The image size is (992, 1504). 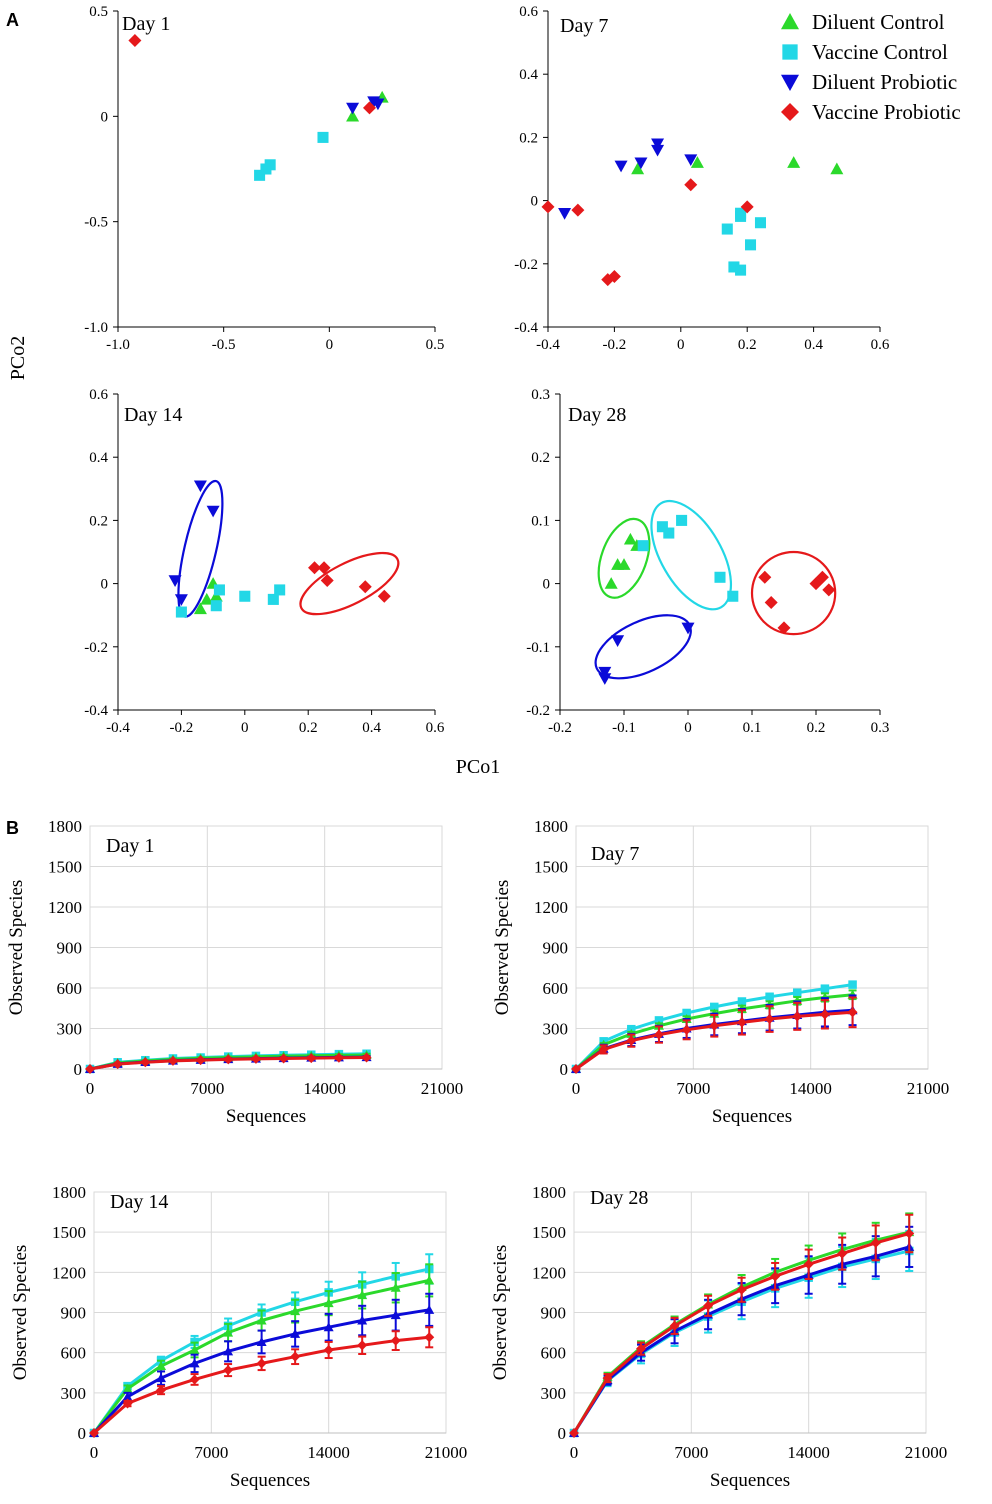 What do you see at coordinates (118, 345) in the screenshot?
I see `x-tick-label: -1.0` at bounding box center [118, 345].